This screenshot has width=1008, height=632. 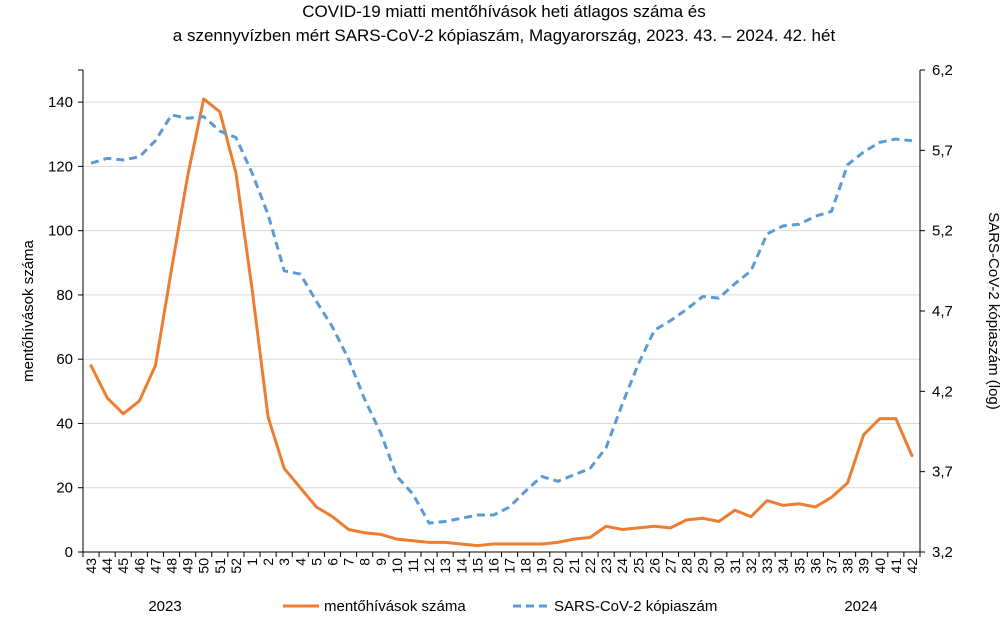 What do you see at coordinates (542, 566) in the screenshot?
I see `x-tick-label: 19` at bounding box center [542, 566].